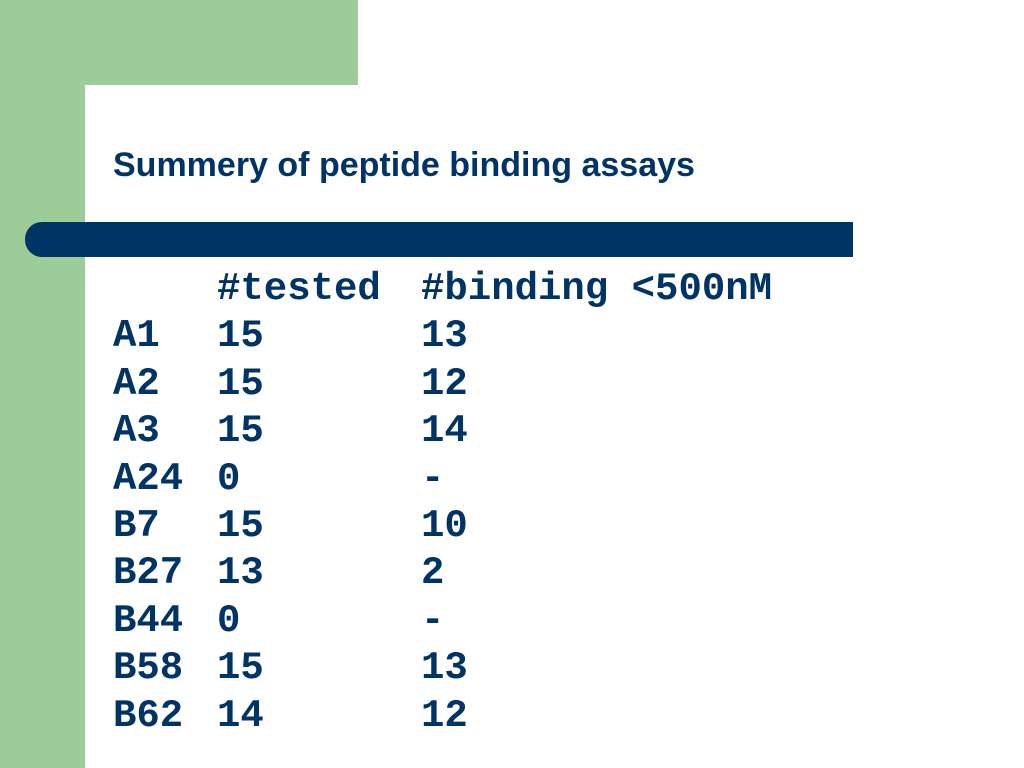 The width and height of the screenshot is (1024, 768). What do you see at coordinates (148, 668) in the screenshot?
I see `row-label: B58` at bounding box center [148, 668].